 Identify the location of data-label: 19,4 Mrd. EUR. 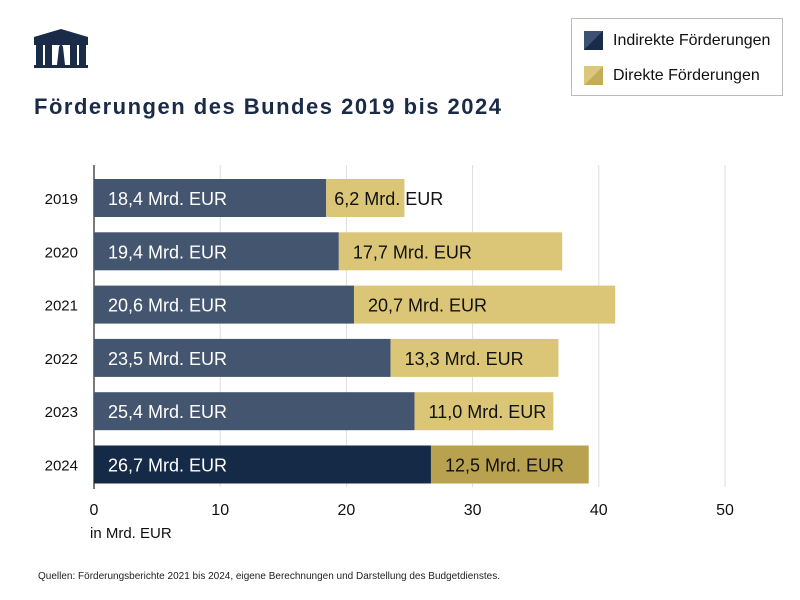
(167, 252).